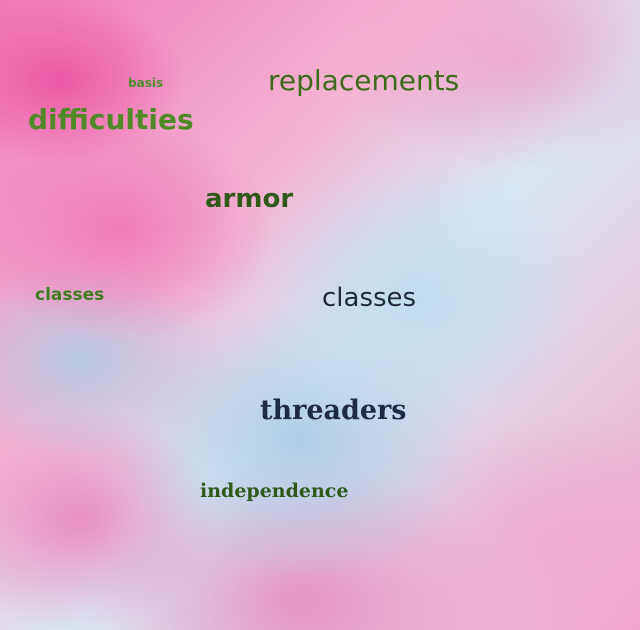 This screenshot has height=630, width=640. I want to click on word-classes-large: classes, so click(369, 298).